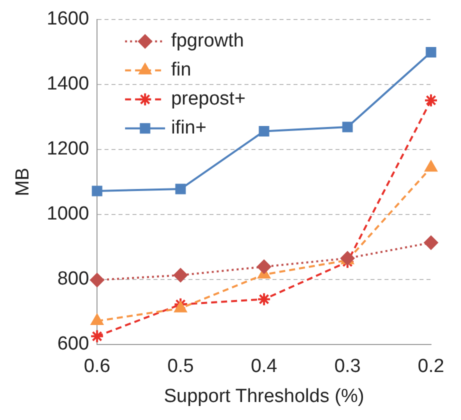 The width and height of the screenshot is (461, 420). What do you see at coordinates (68, 84) in the screenshot?
I see `y-tick-label: 1400` at bounding box center [68, 84].